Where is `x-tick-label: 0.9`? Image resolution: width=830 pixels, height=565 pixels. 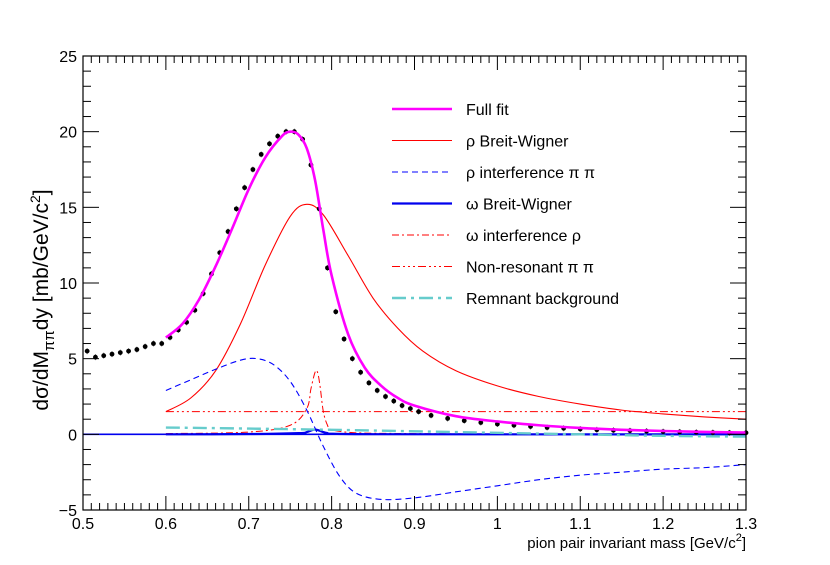 x-tick-label: 0.9 is located at coordinates (414, 524).